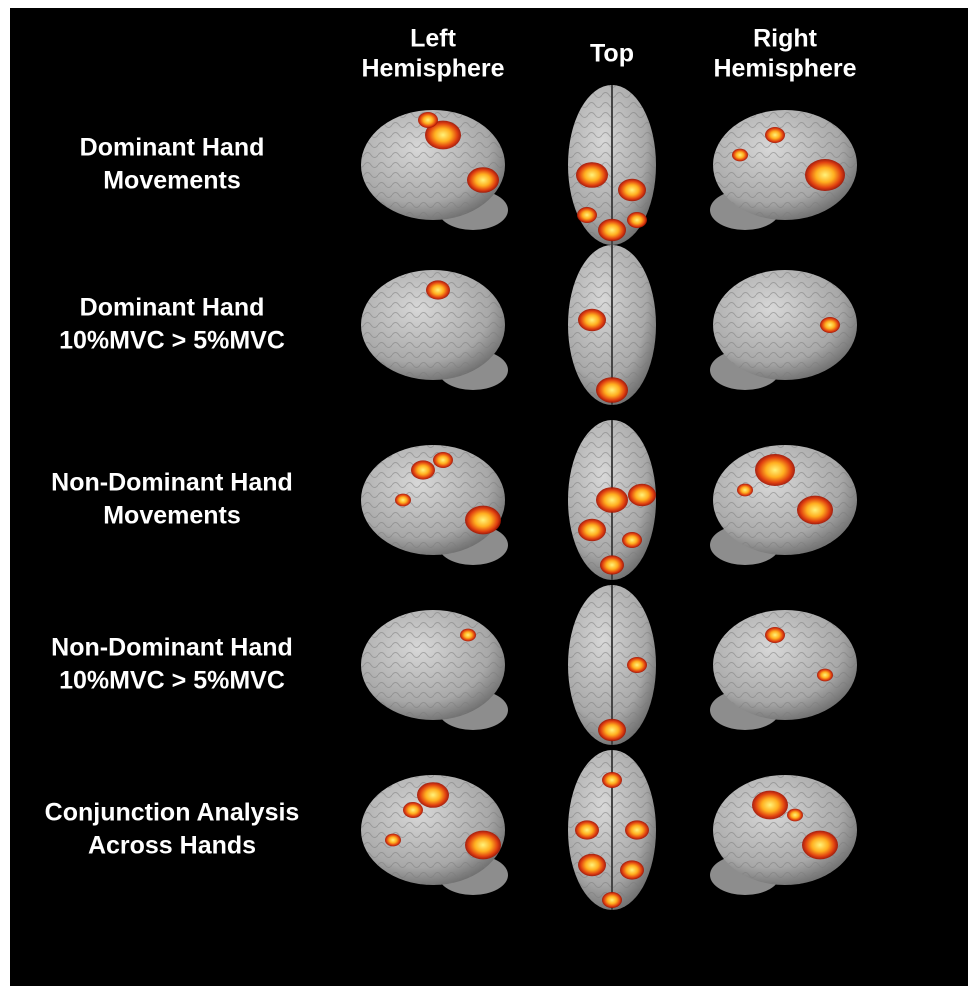  Describe the element at coordinates (172, 846) in the screenshot. I see `row-label: Across Hands` at that location.